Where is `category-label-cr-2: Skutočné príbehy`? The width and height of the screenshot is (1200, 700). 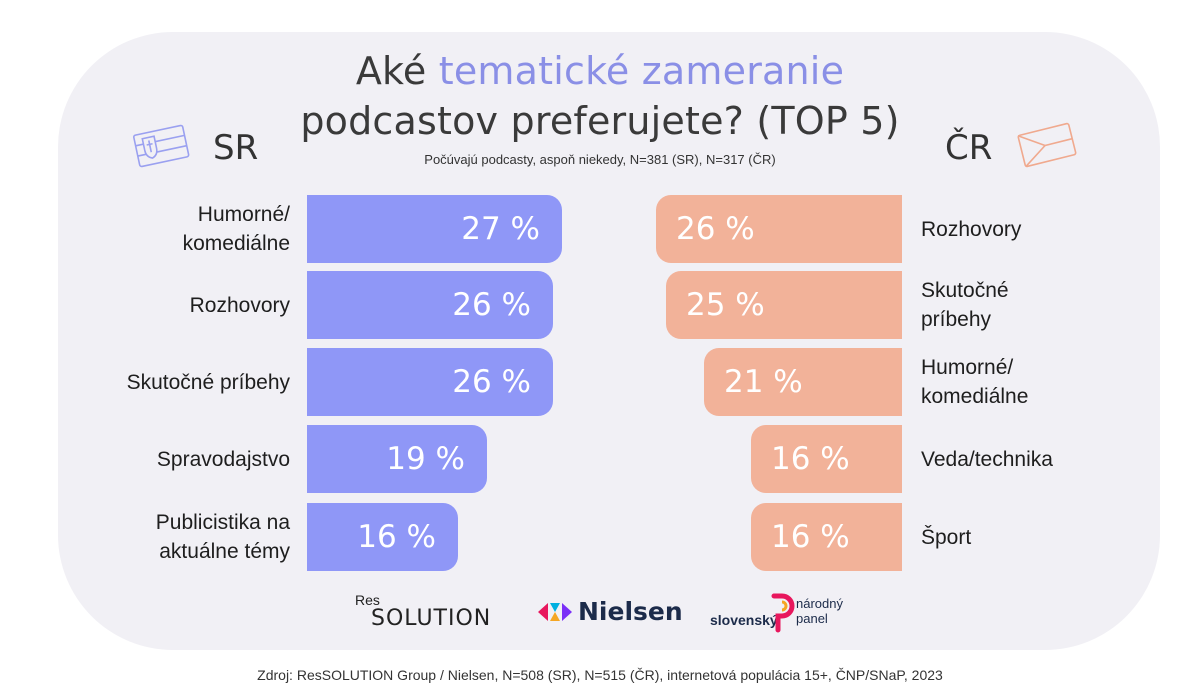
category-label-cr-2: Skutočné príbehy is located at coordinates (1041, 305).